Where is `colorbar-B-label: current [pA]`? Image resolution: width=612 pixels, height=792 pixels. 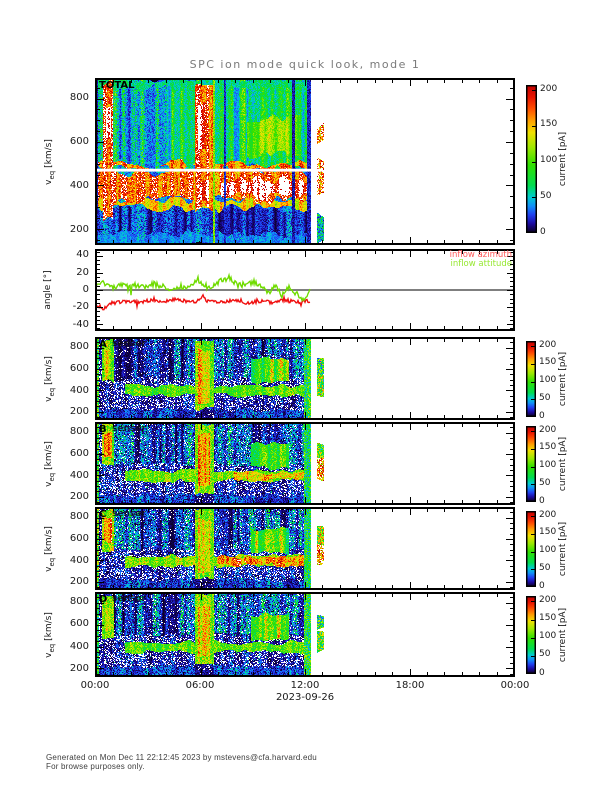
colorbar-B-label: current [pA] is located at coordinates (563, 464).